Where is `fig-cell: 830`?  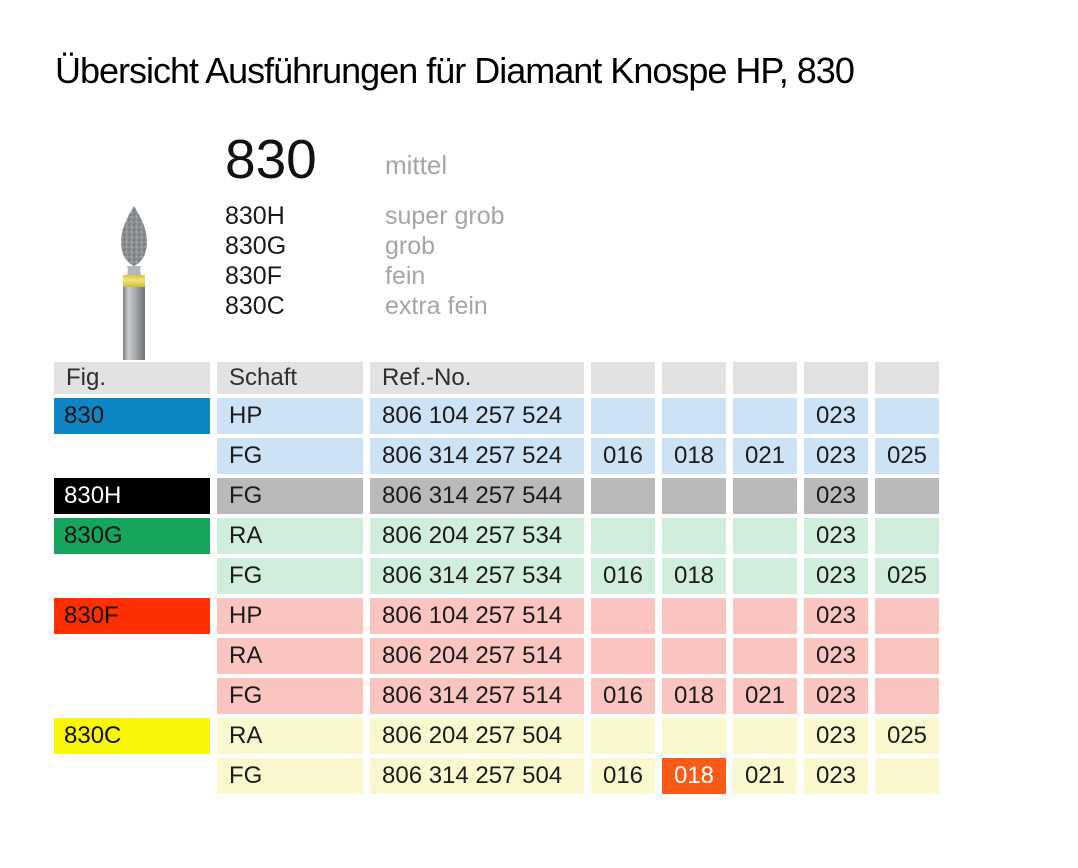
fig-cell: 830 is located at coordinates (132, 416).